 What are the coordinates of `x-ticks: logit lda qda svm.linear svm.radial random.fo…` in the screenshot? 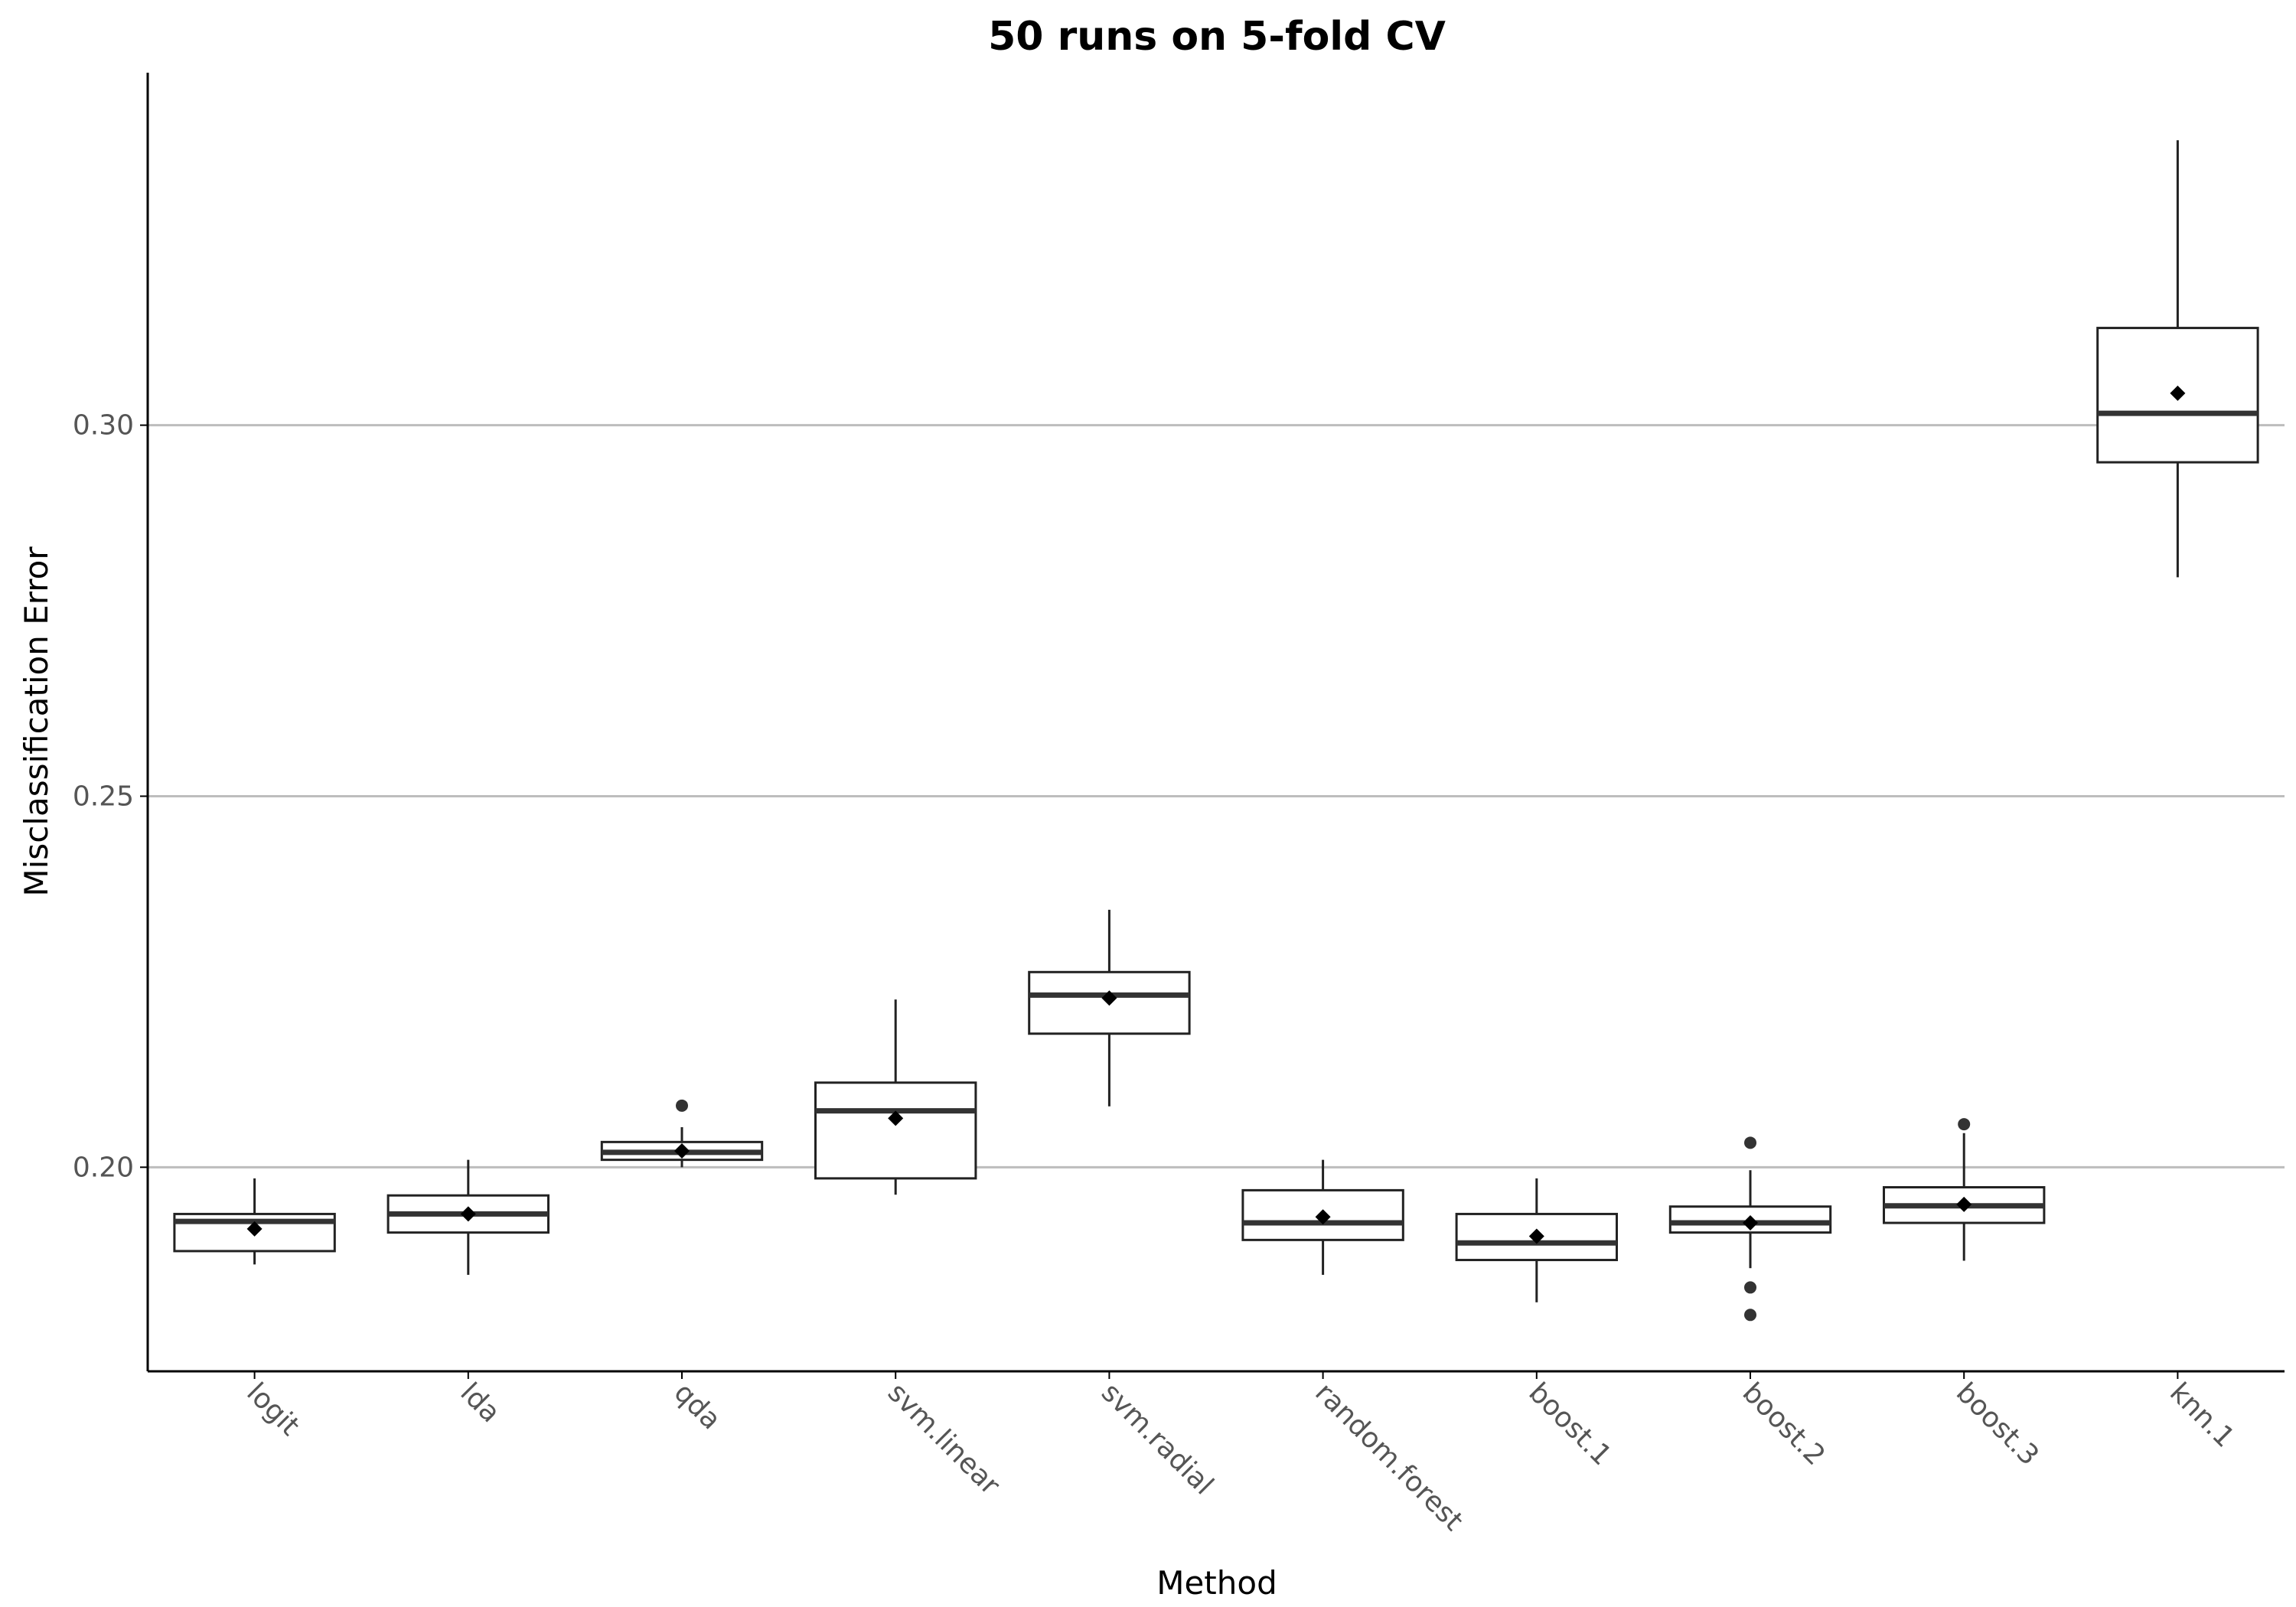 It's located at (1240, 1454).